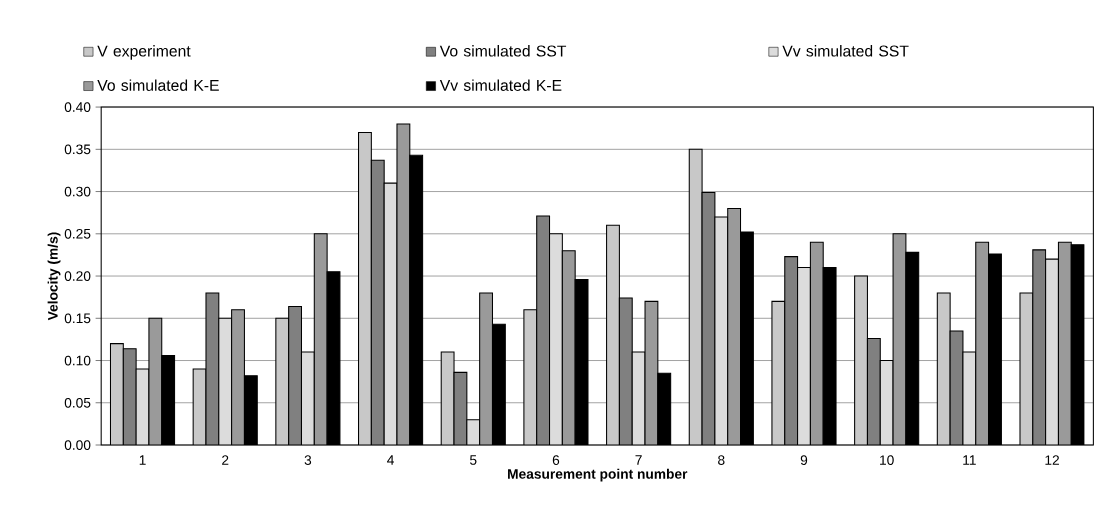 The width and height of the screenshot is (1115, 508). Describe the element at coordinates (77, 360) in the screenshot. I see `y-tick-label: 0.10` at that location.